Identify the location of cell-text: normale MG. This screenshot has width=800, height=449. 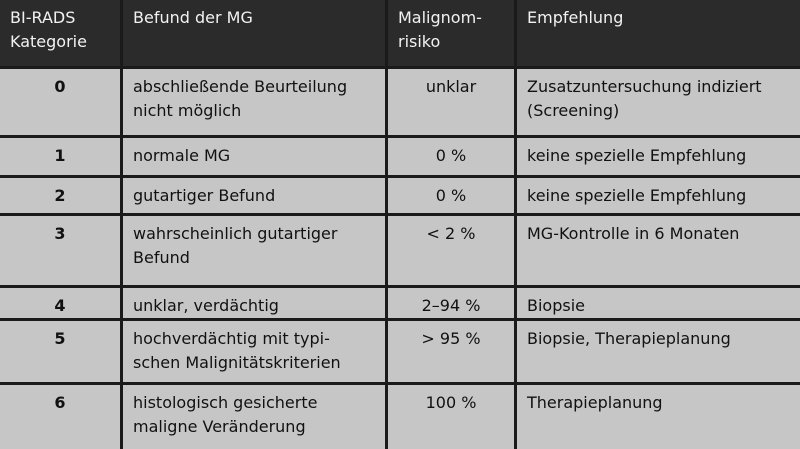
(182, 155).